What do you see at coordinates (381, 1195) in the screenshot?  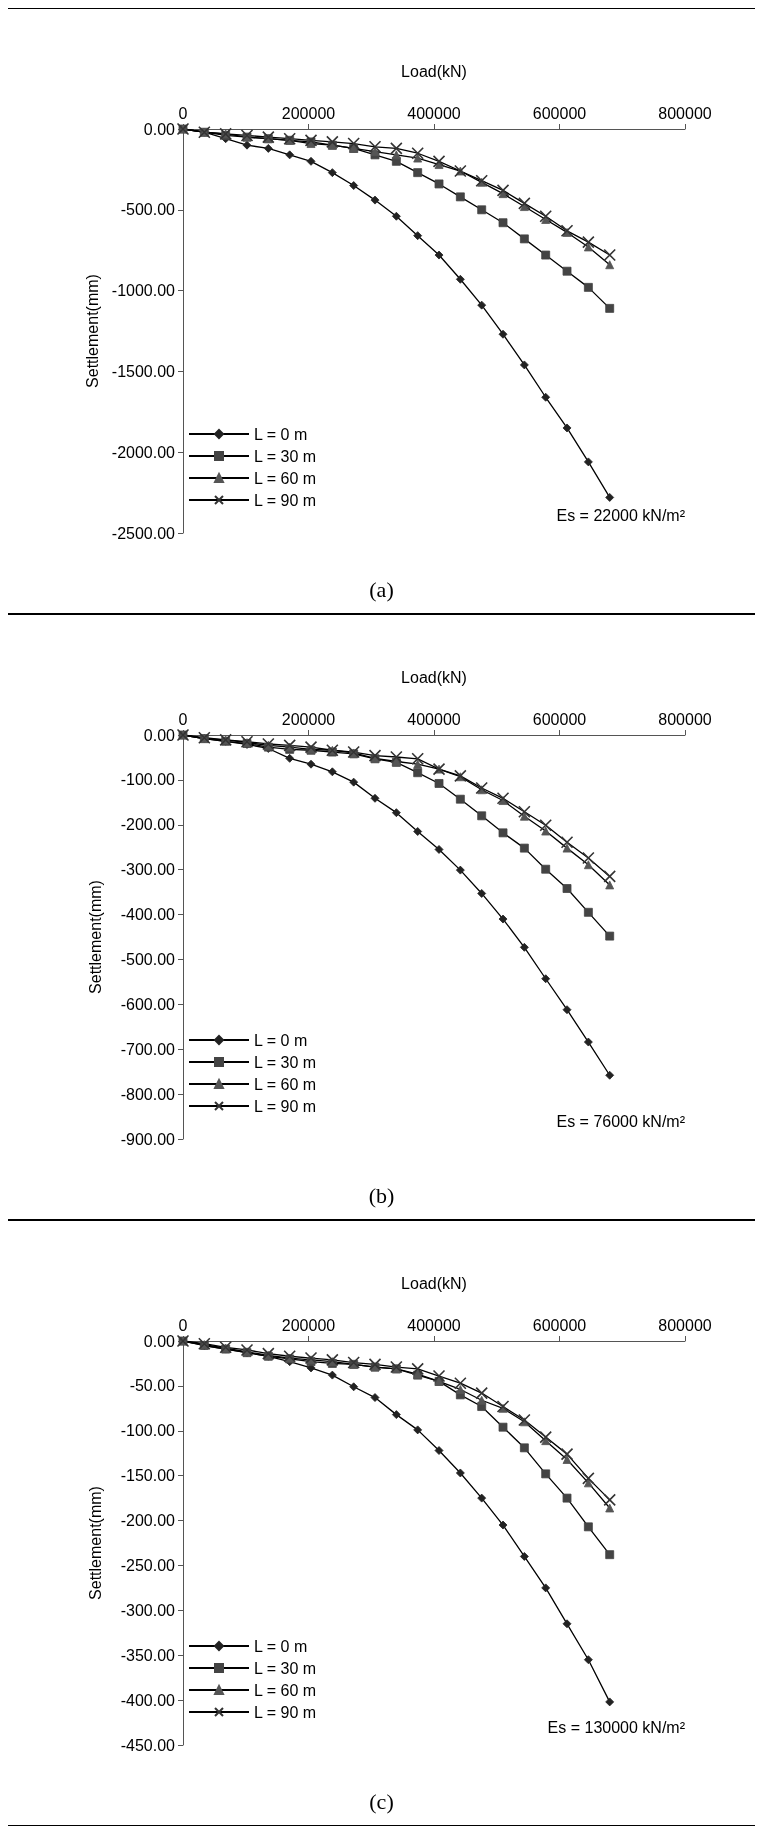 I see `text: (b)` at bounding box center [381, 1195].